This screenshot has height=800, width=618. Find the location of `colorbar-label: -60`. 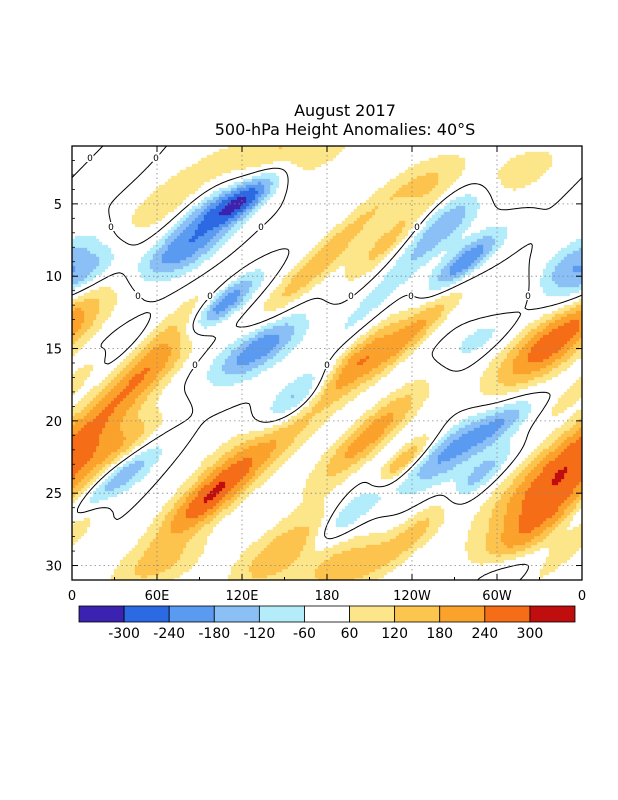

colorbar-label: -60 is located at coordinates (304, 634).